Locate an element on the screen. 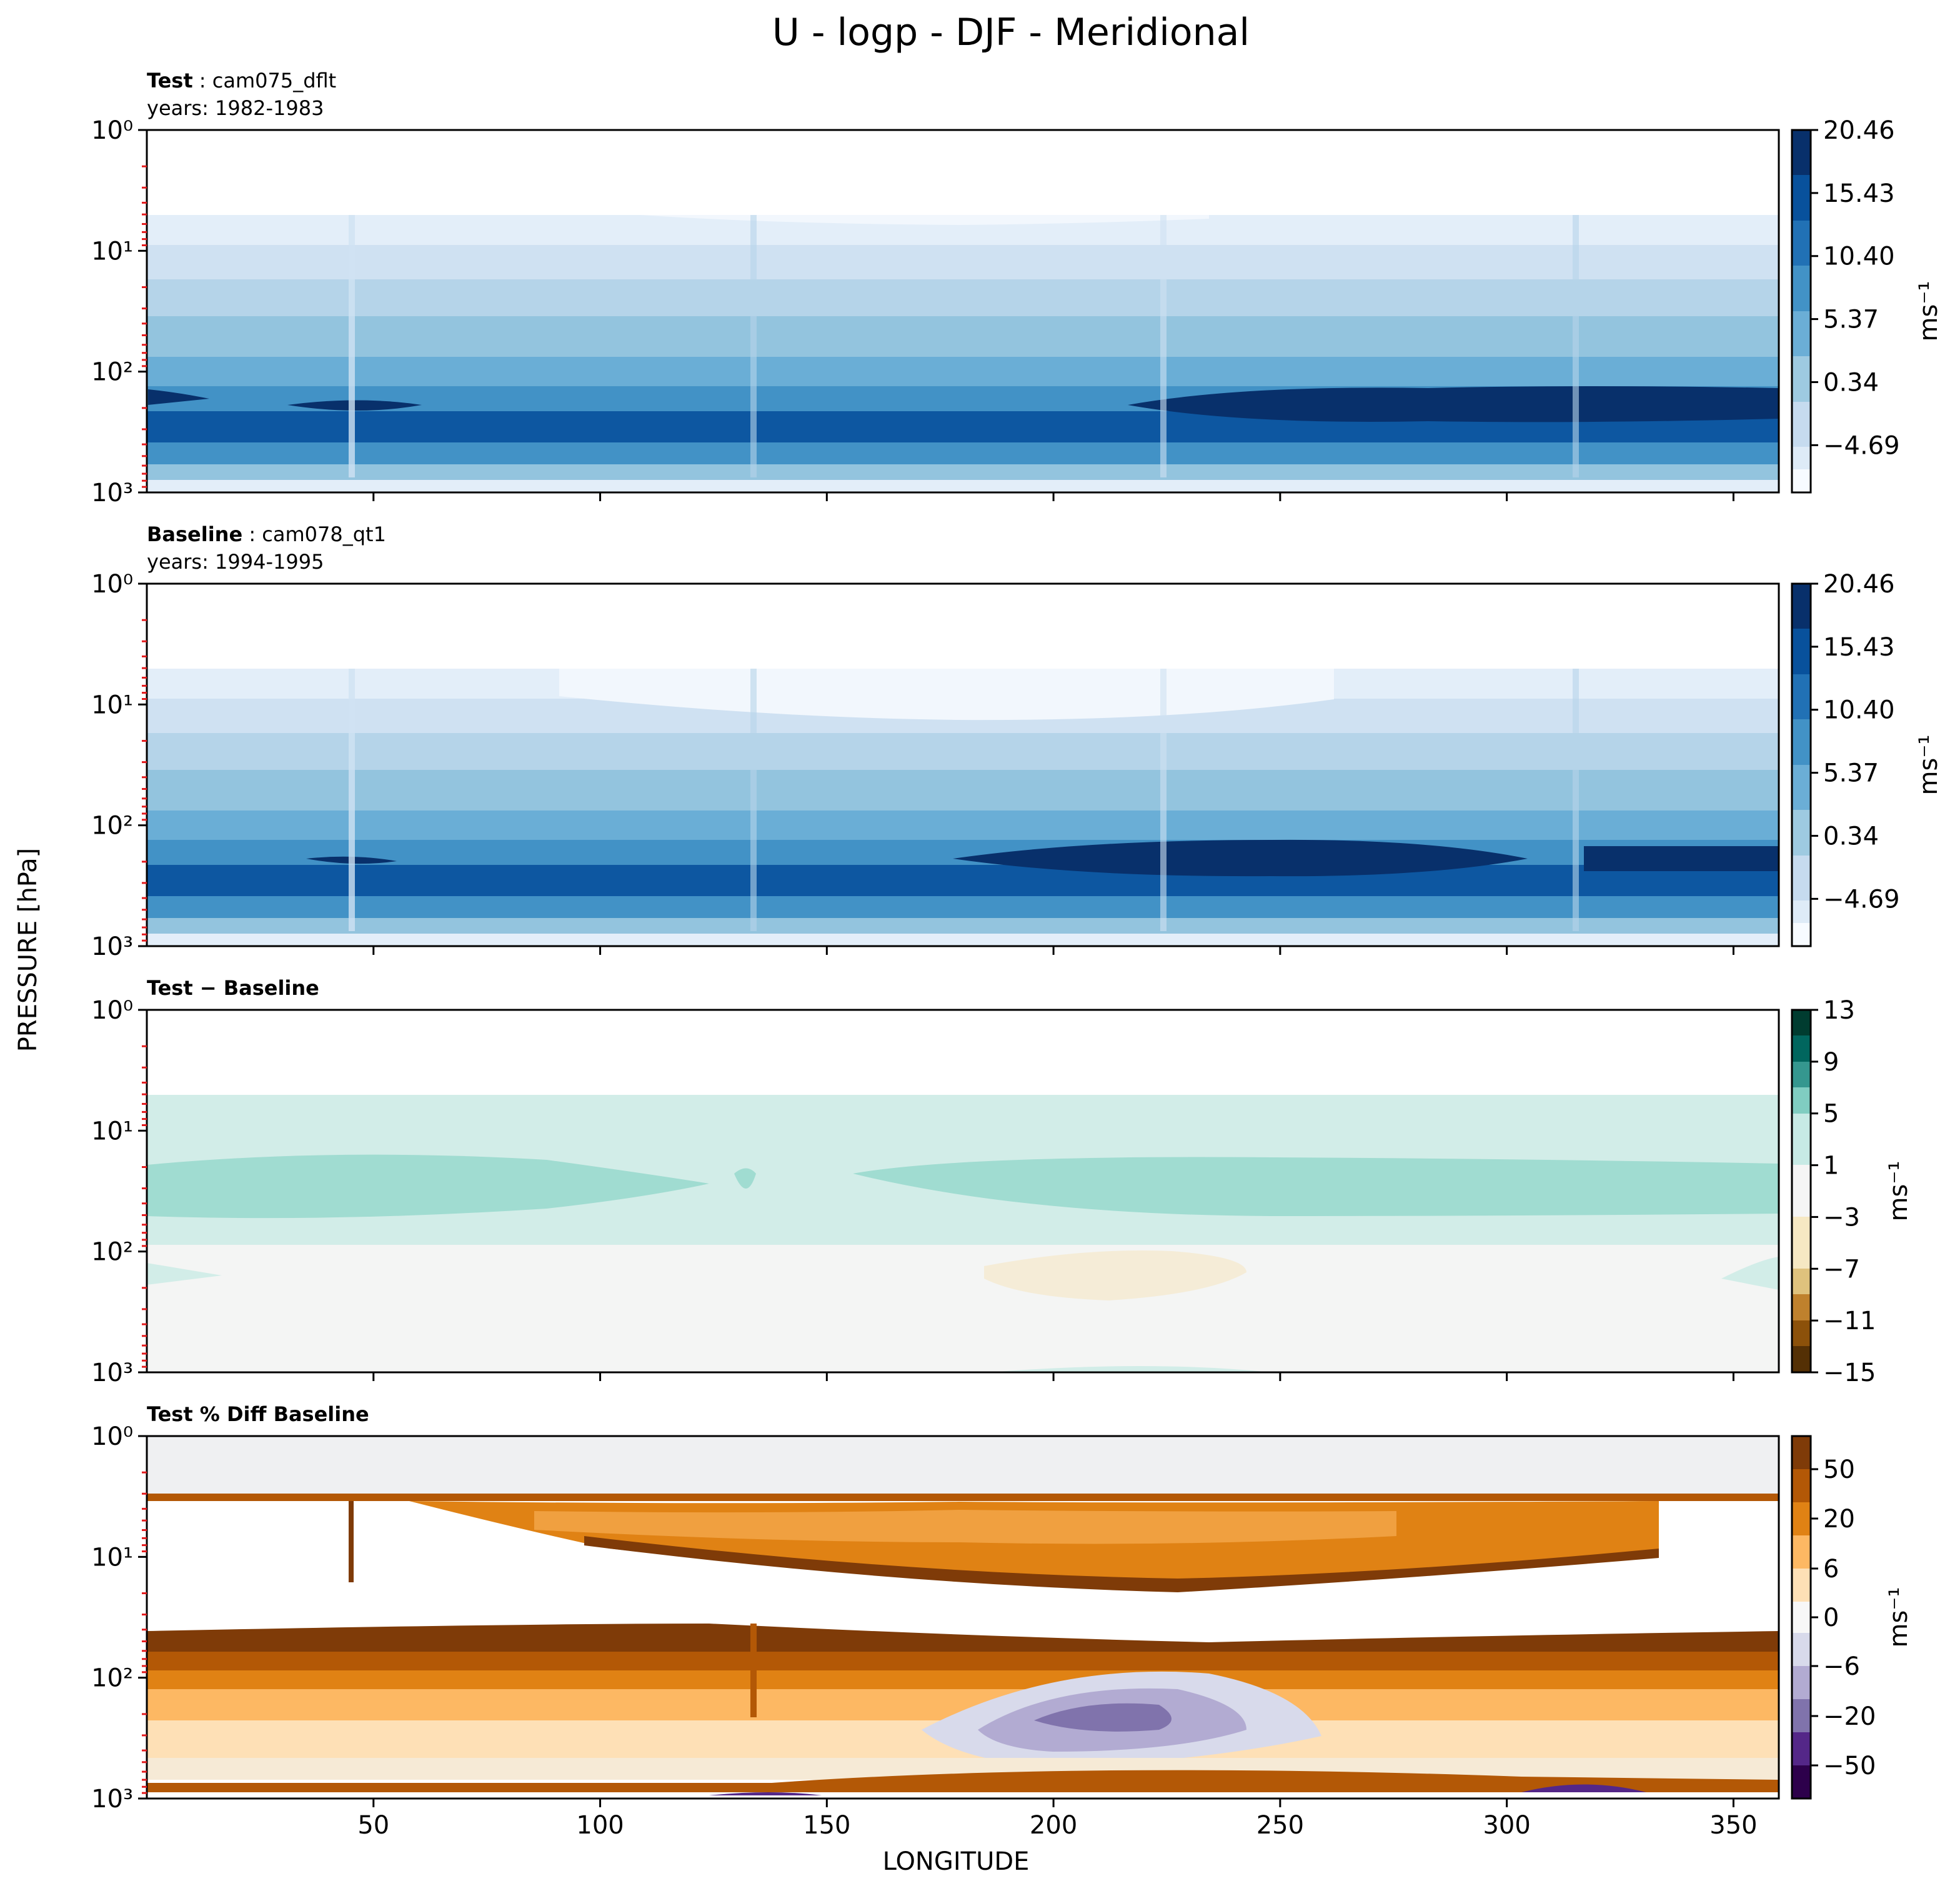  x-tick-label: 100 is located at coordinates (600, 1825).